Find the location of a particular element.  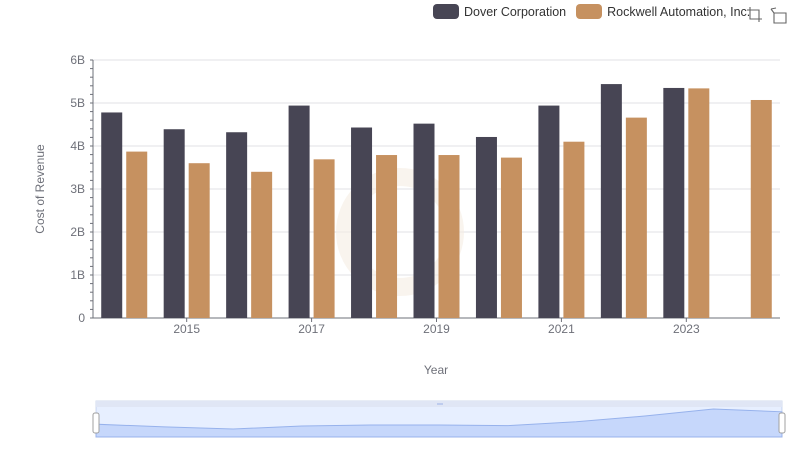

bar-rockwell-2020 is located at coordinates (511, 237).